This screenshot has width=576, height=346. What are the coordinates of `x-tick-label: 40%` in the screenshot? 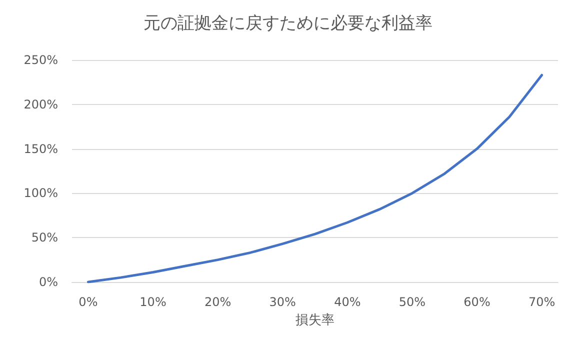 It's located at (347, 302).